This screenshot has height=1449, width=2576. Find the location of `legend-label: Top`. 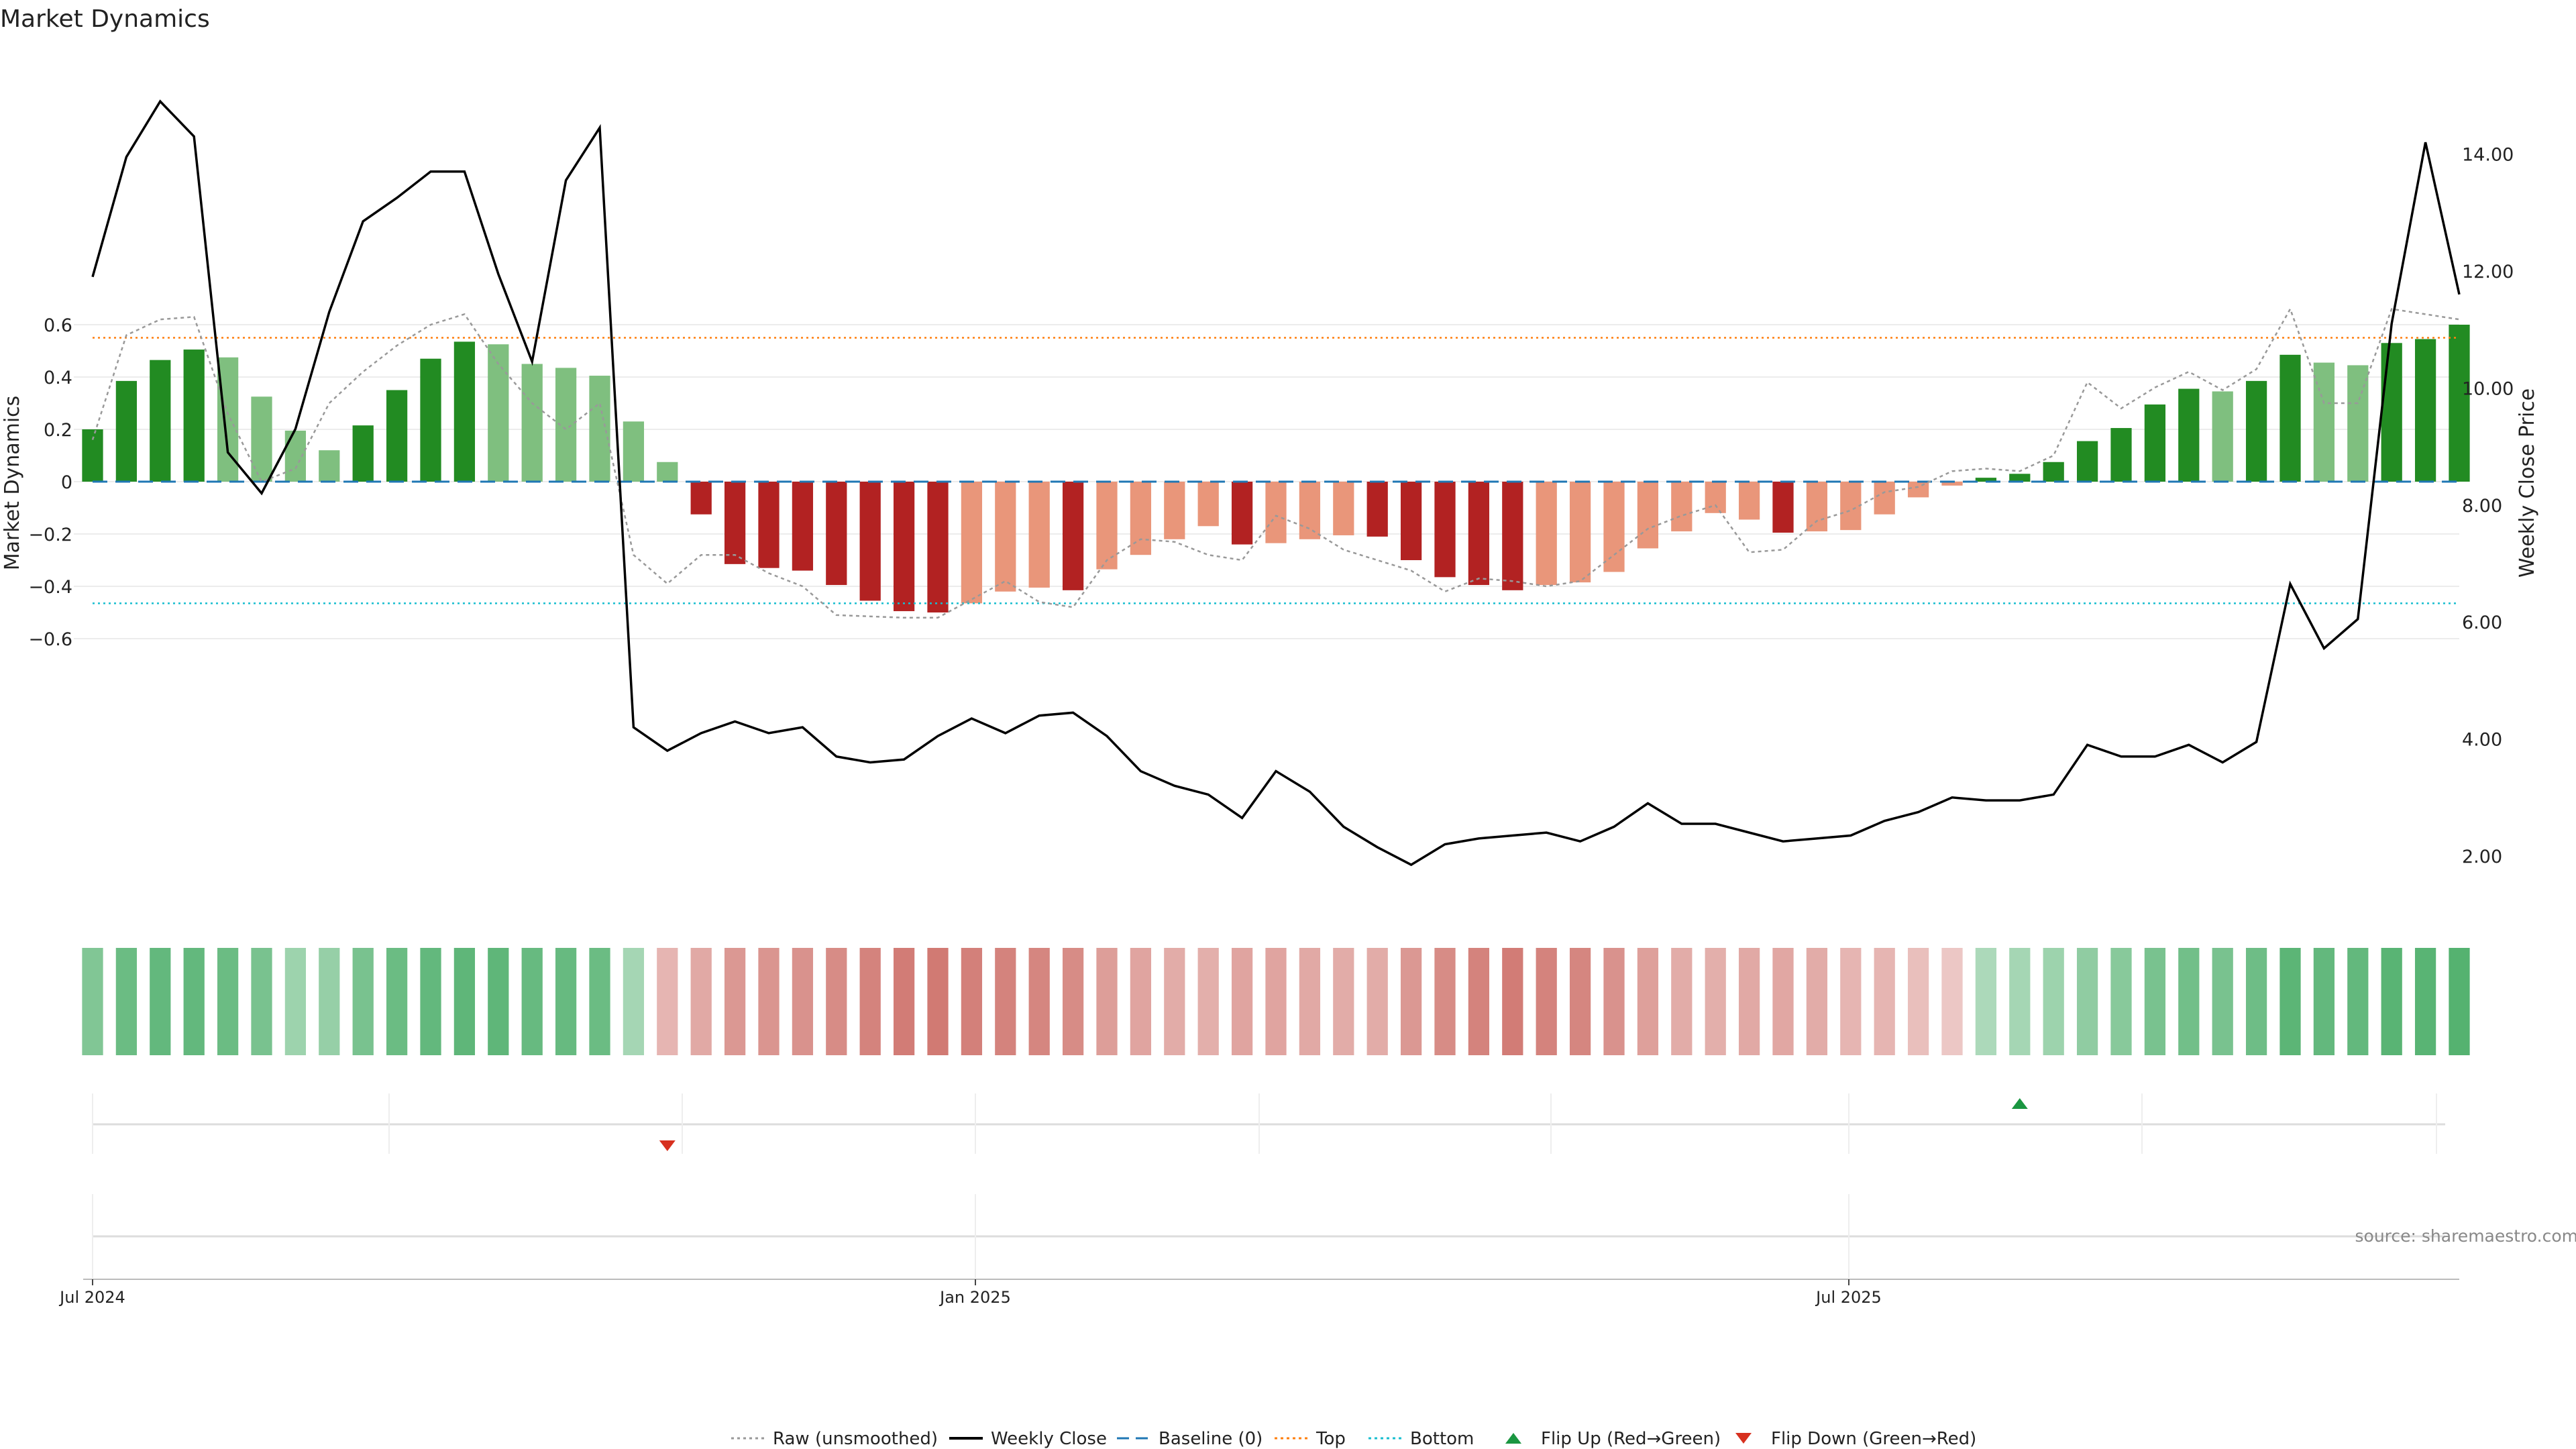

legend-label: Top is located at coordinates (1331, 1439).